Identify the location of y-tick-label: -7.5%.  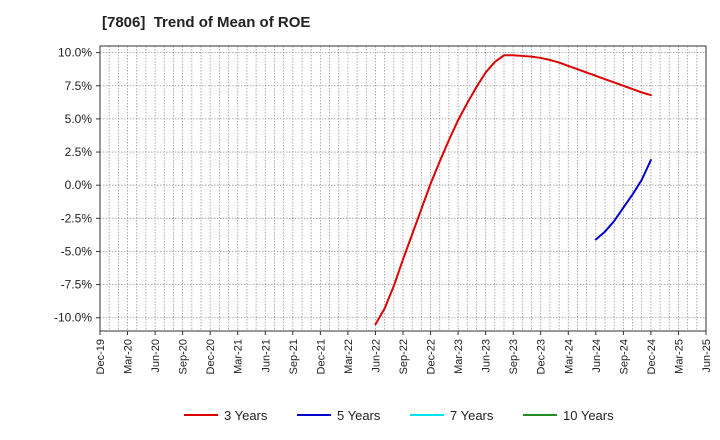
(77, 285).